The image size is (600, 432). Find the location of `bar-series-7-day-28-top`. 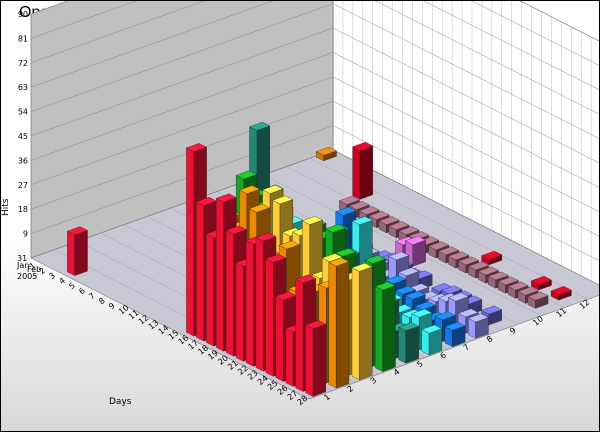

bar-series-7-day-28-top is located at coordinates (455, 326).